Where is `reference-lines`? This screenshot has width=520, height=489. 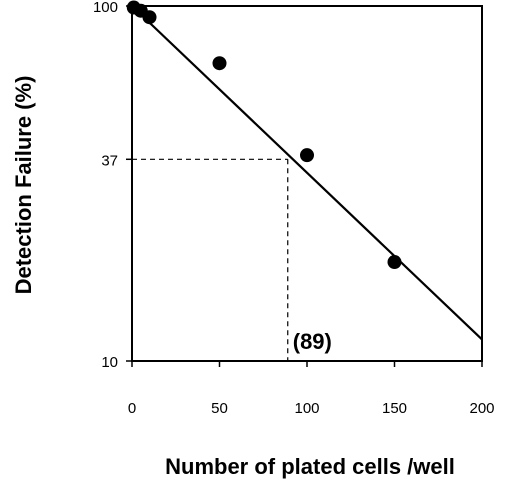 reference-lines is located at coordinates (210, 259).